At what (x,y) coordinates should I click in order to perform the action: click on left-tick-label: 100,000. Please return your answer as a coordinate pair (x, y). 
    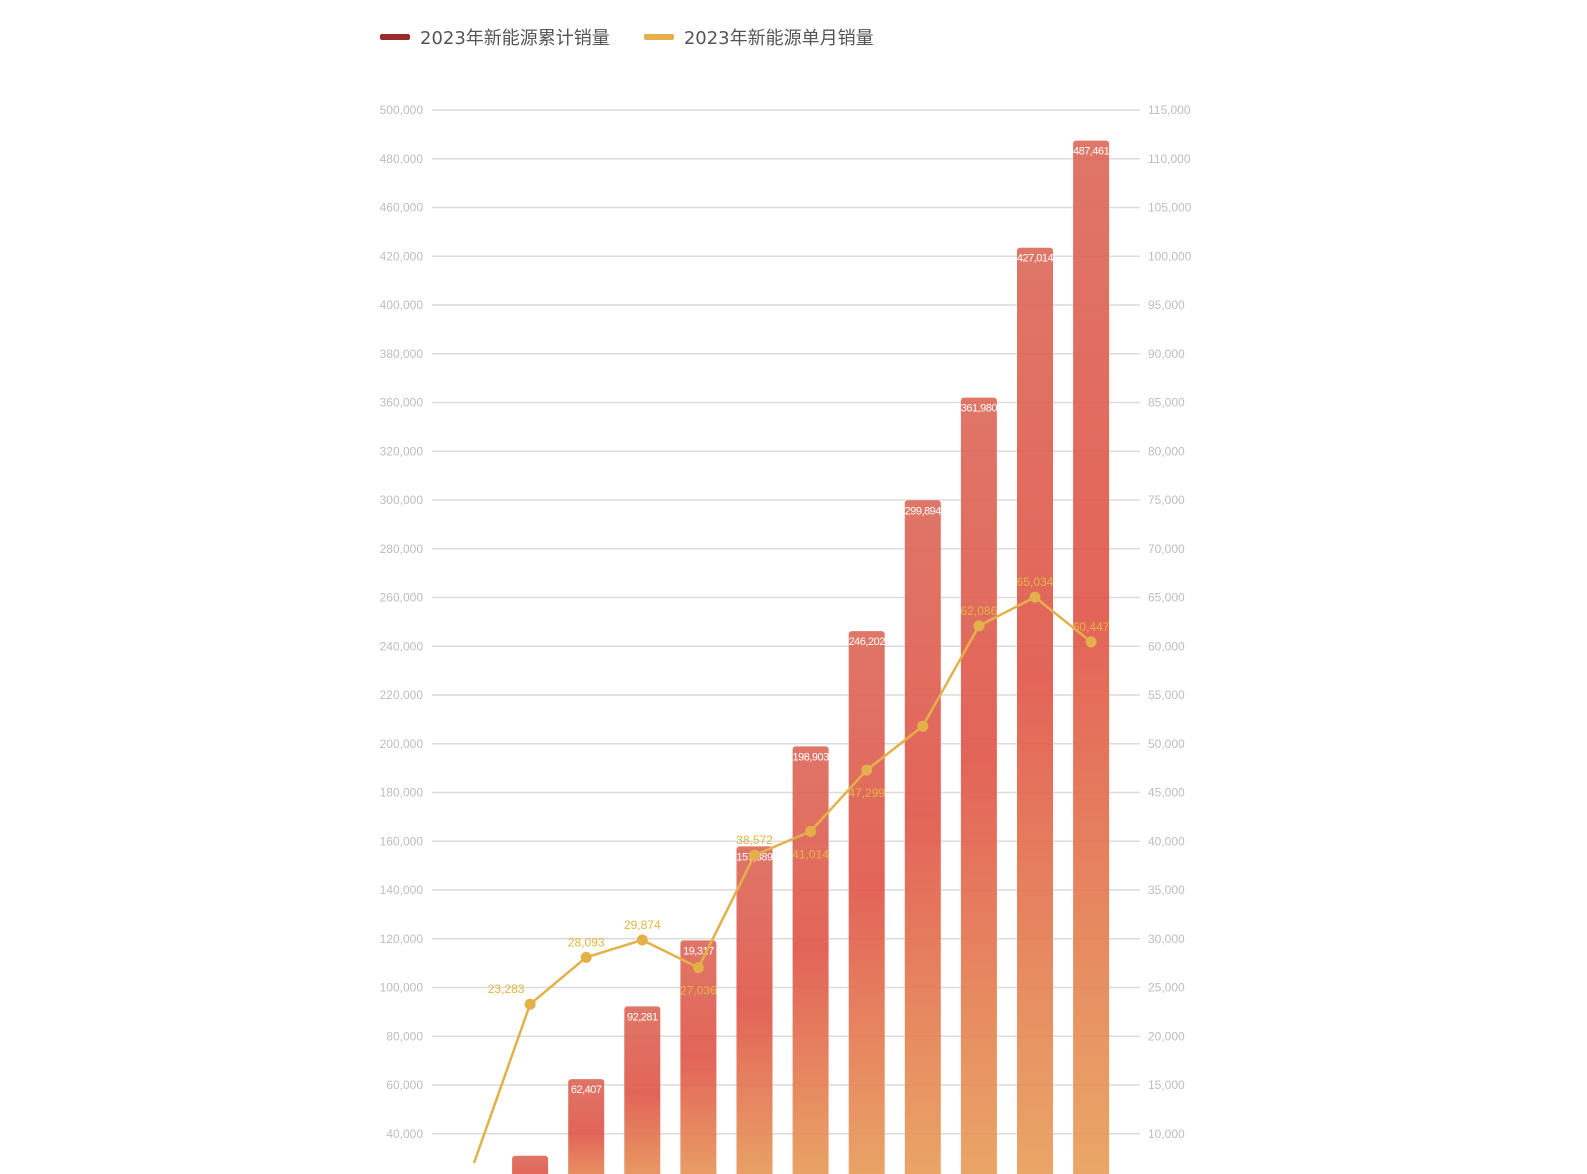
    Looking at the image, I should click on (402, 988).